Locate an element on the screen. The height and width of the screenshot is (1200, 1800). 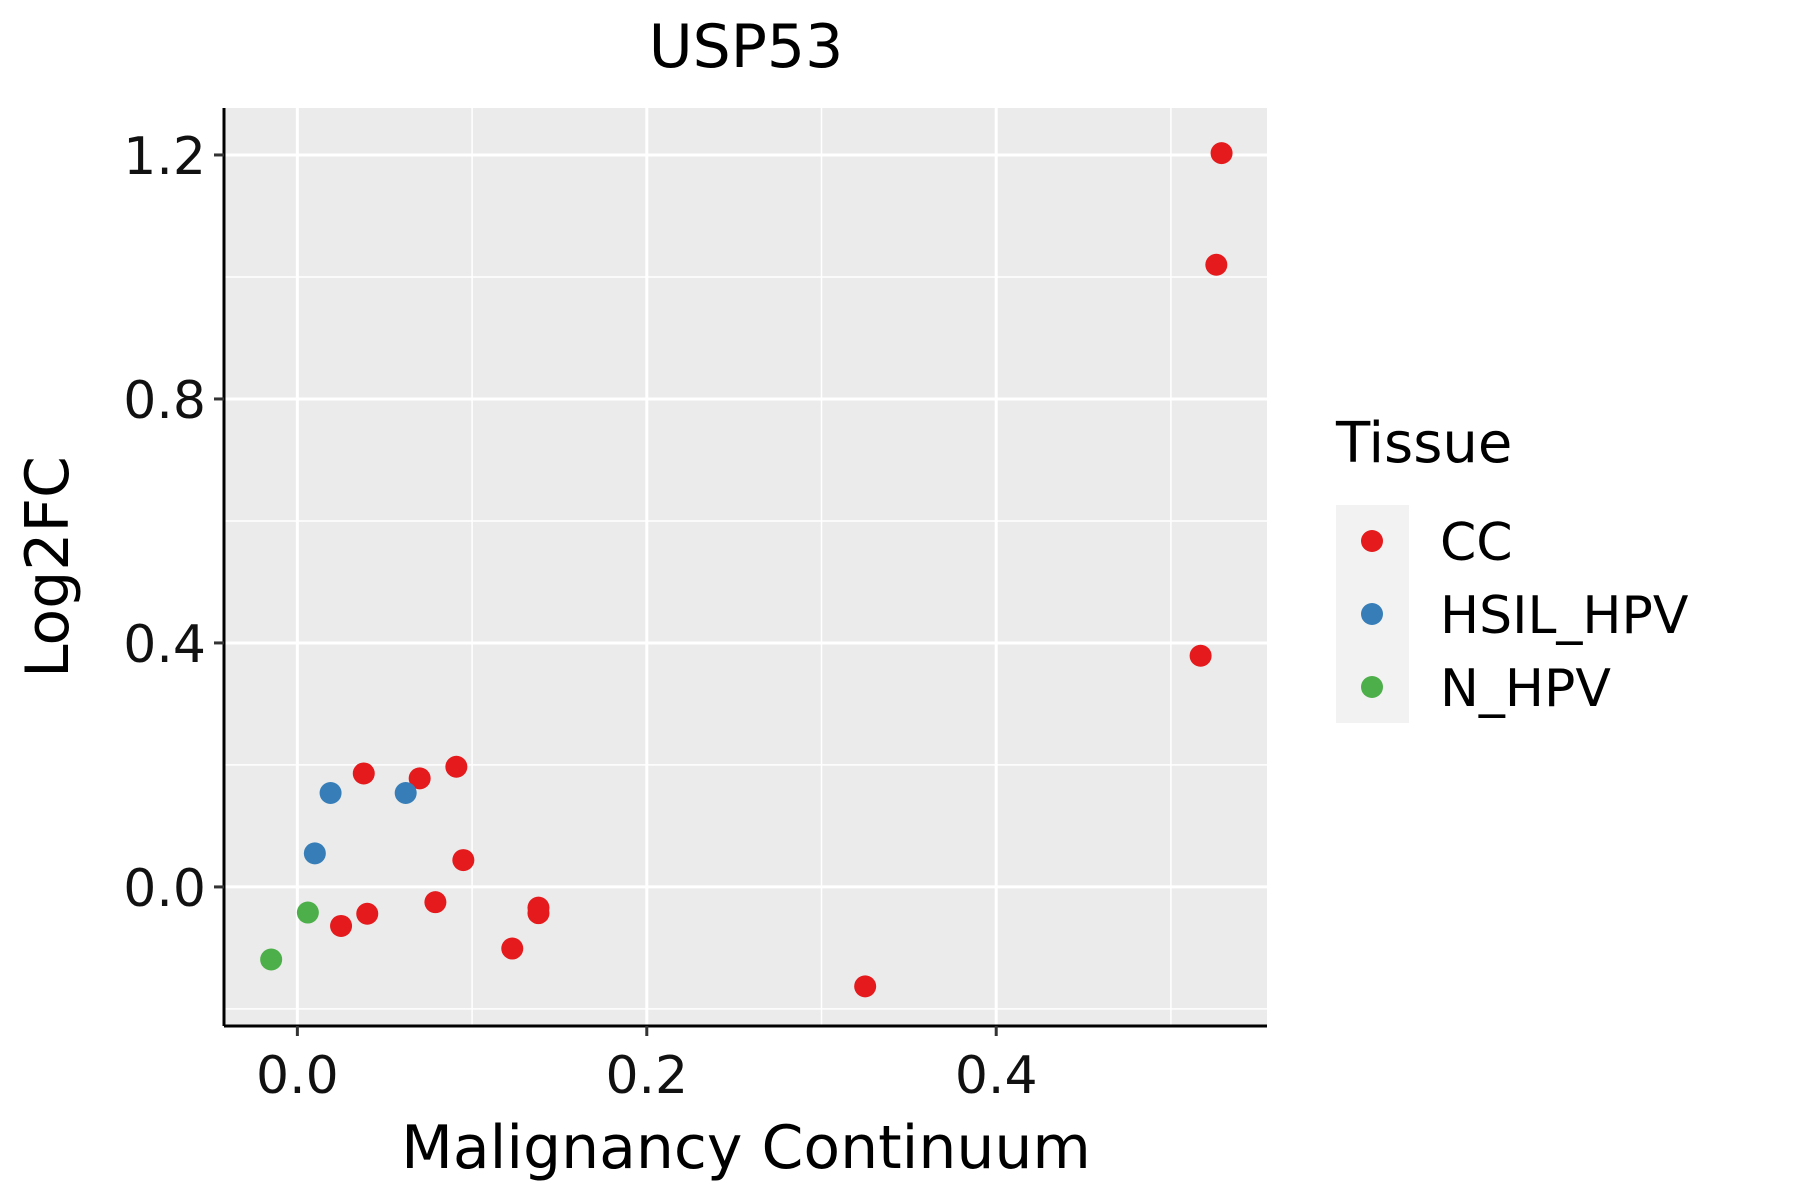
legend-label-n-hpv: N_HPV is located at coordinates (1525, 689).